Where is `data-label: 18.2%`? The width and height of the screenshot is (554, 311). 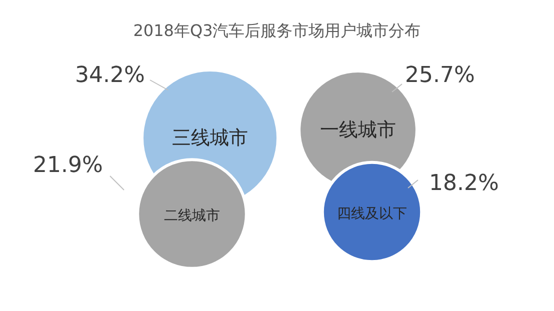
data-label: 18.2% is located at coordinates (464, 183).